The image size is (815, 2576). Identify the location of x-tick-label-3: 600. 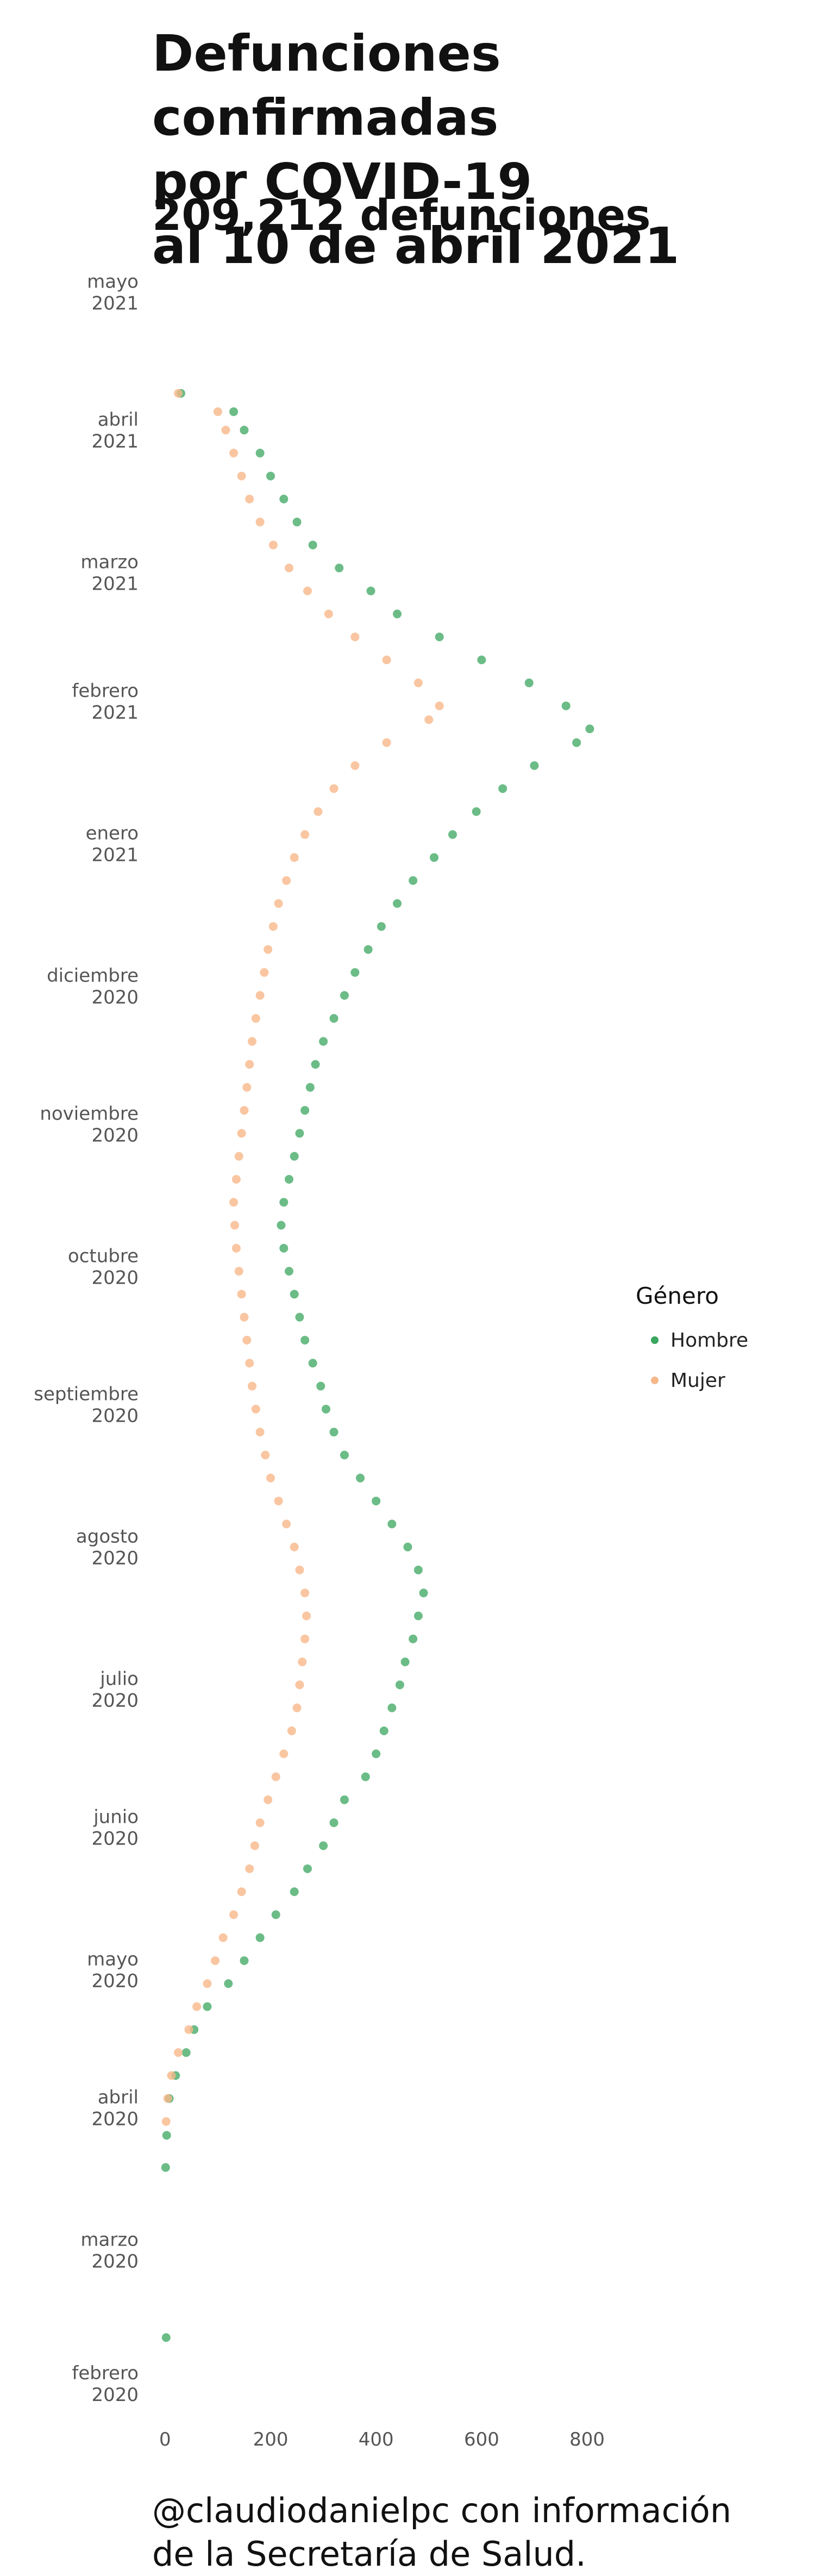
(481, 2439).